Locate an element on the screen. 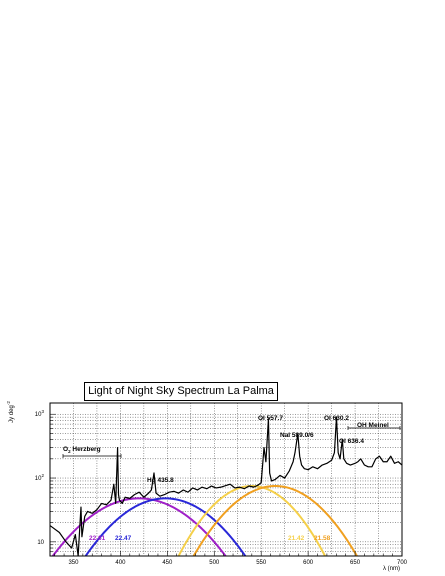 The height and width of the screenshot is (576, 445). annotation-label: OH Meinel is located at coordinates (373, 425).